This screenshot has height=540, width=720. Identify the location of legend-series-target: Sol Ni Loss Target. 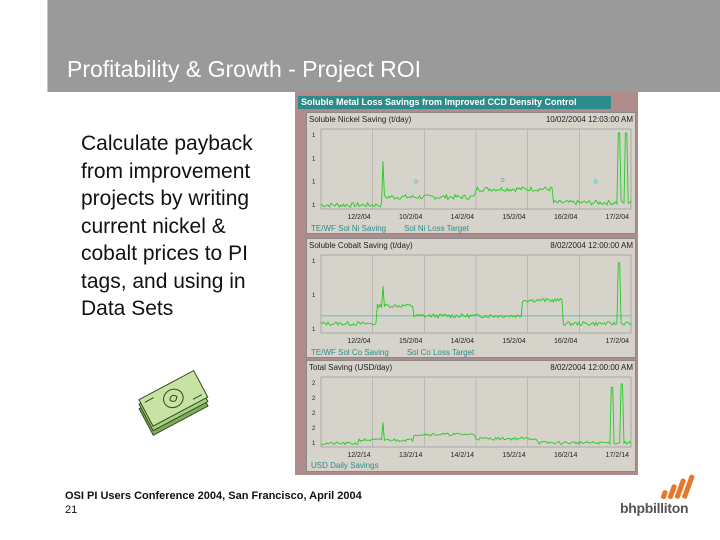
(436, 228).